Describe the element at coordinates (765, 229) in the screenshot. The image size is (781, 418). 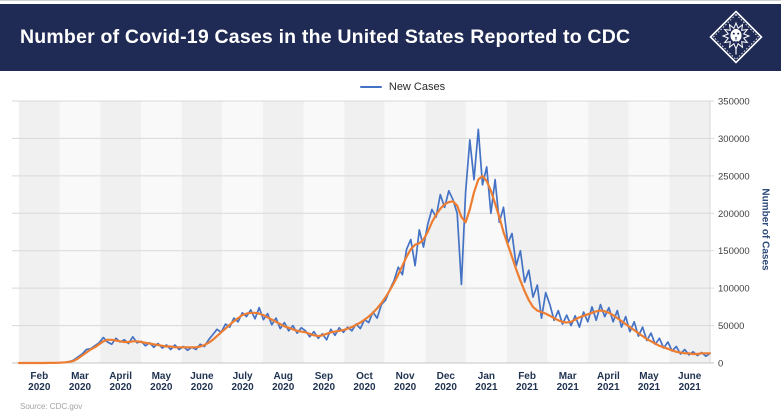
I see `y-axis-title: Number of Cases` at that location.